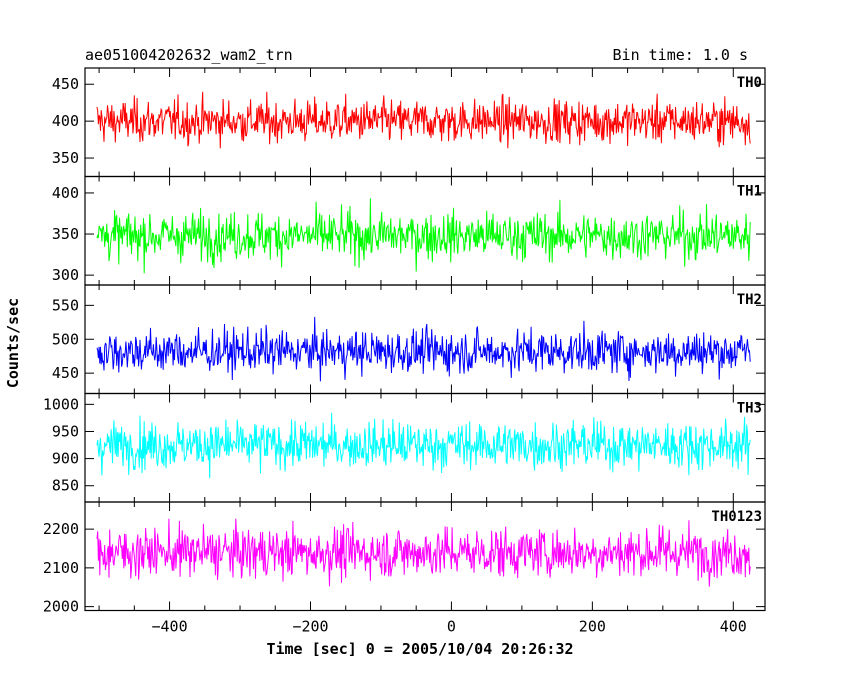 This screenshot has width=850, height=680. What do you see at coordinates (13, 343) in the screenshot?
I see `y-axis-label: Counts/sec` at bounding box center [13, 343].